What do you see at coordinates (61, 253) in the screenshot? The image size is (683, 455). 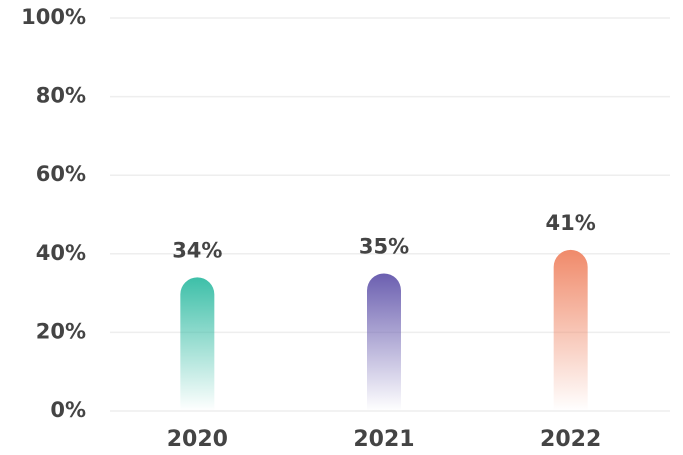 I see `y-tick-label: 40%` at bounding box center [61, 253].